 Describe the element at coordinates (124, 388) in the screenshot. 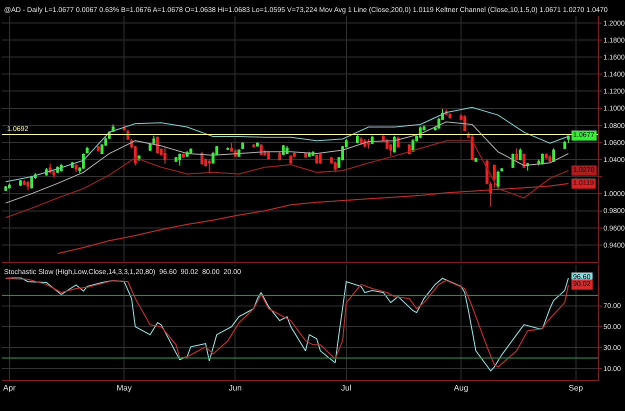

I see `x-tick-label: May` at that location.